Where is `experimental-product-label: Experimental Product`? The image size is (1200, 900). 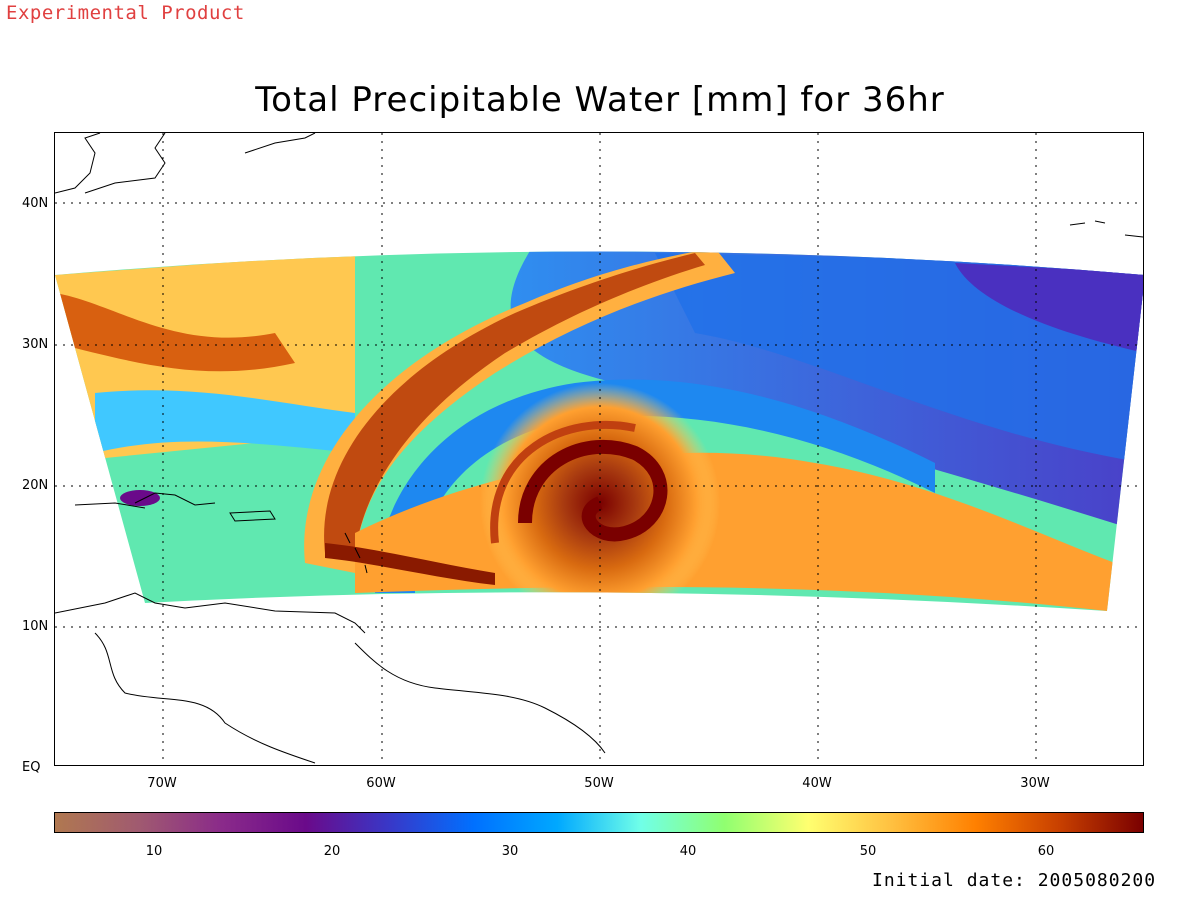 experimental-product-label: Experimental Product is located at coordinates (125, 13).